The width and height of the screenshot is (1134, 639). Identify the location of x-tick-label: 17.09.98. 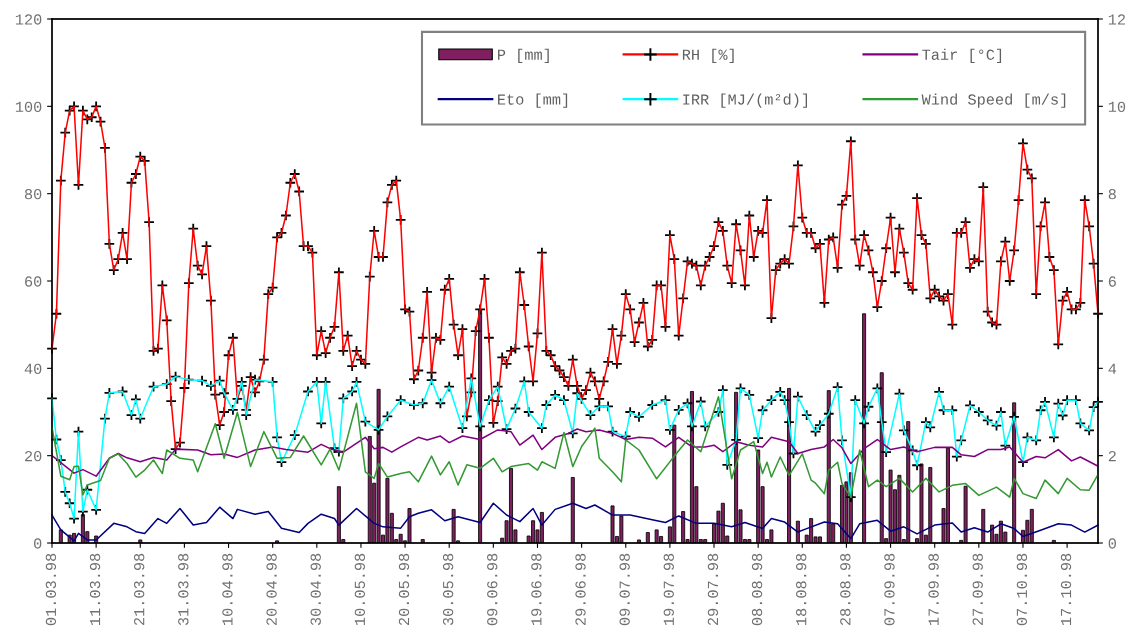
(933, 589).